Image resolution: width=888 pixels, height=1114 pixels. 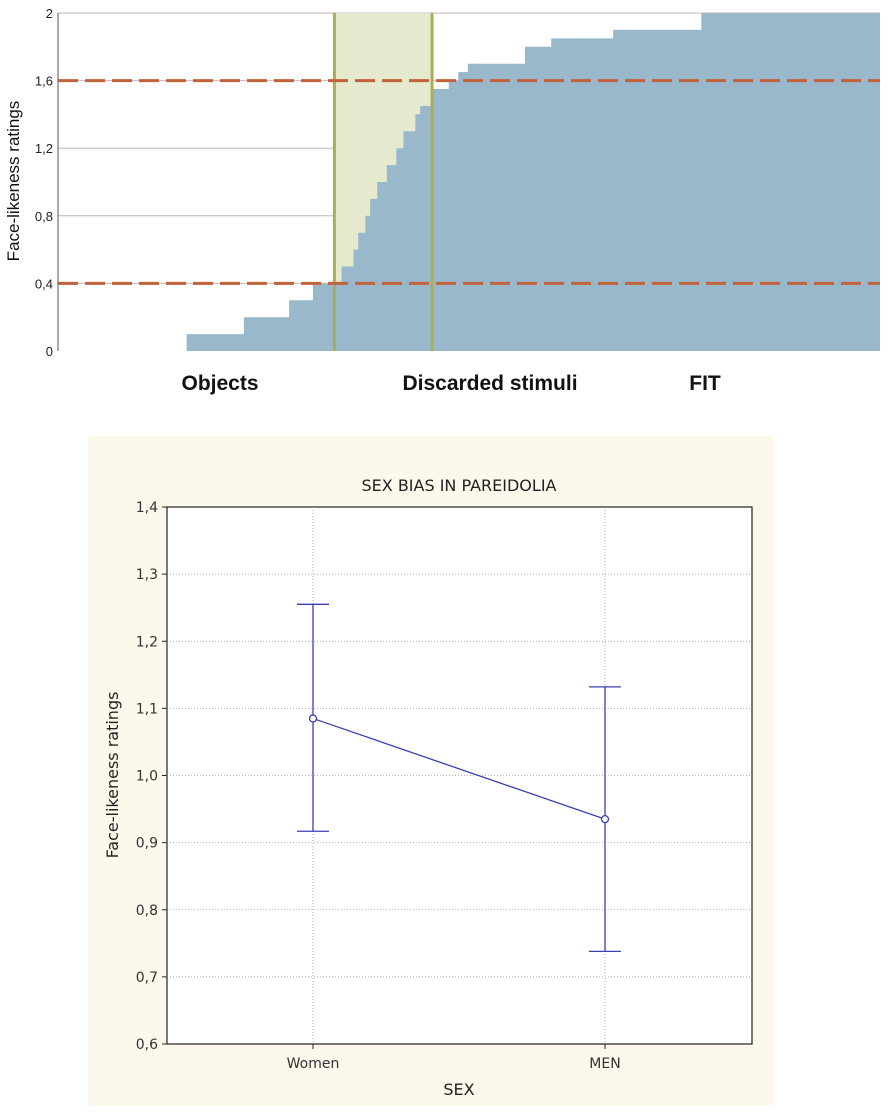 What do you see at coordinates (44, 283) in the screenshot?
I see `y-tick-label: 0,4` at bounding box center [44, 283].